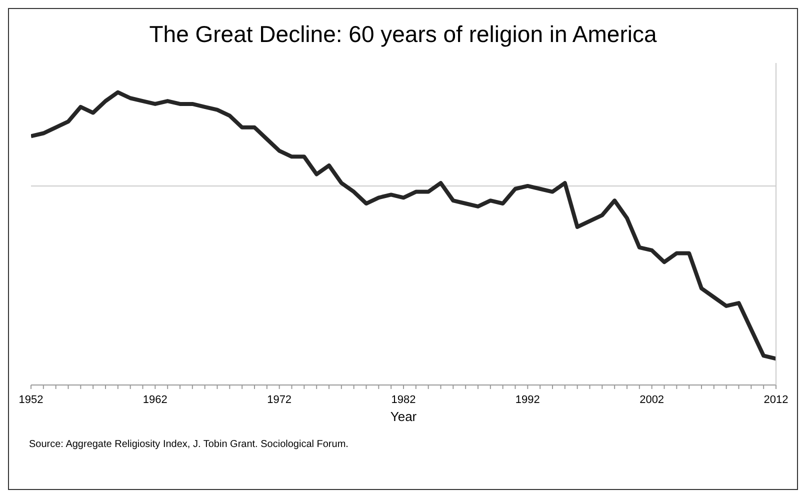  What do you see at coordinates (776, 400) in the screenshot?
I see `x-tick-label: 2012` at bounding box center [776, 400].